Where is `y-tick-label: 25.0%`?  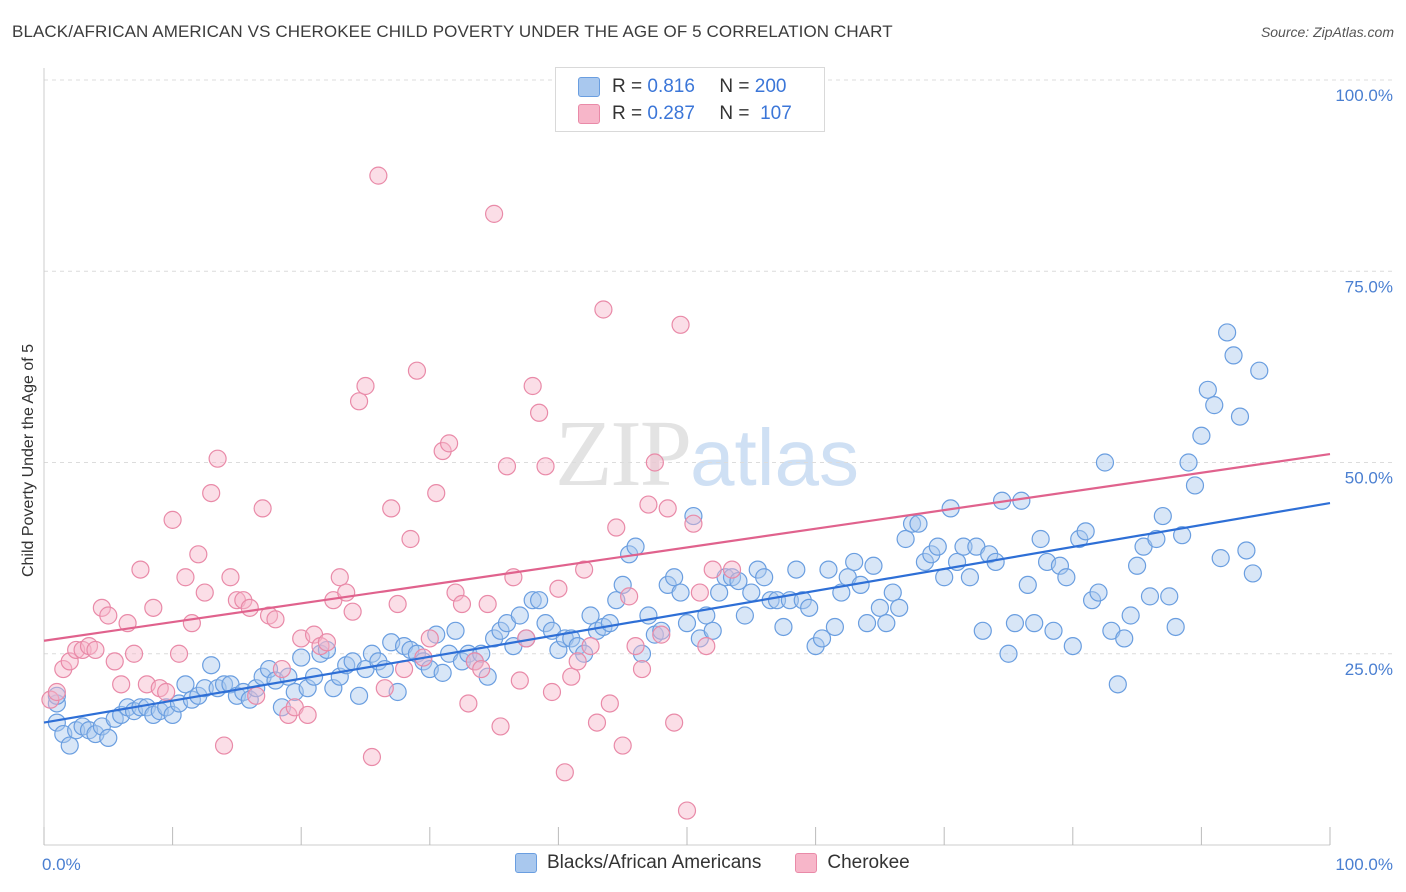 y-tick-label: 25.0% is located at coordinates (1369, 669).